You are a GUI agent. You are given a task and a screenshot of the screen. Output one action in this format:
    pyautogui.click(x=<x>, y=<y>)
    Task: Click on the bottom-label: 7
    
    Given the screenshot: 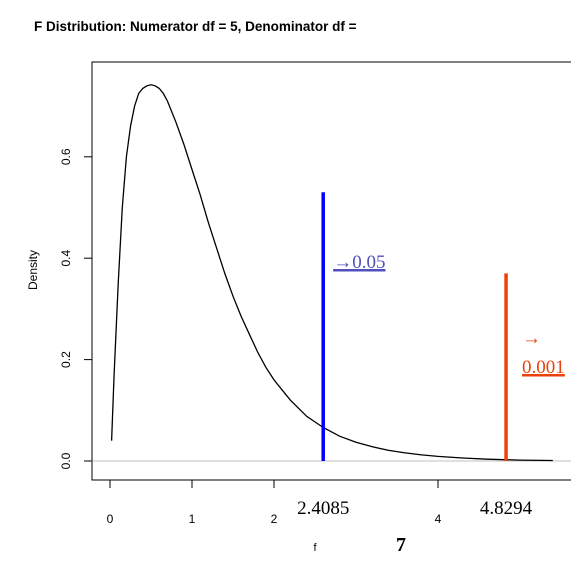 What is the action you would take?
    pyautogui.click(x=401, y=545)
    